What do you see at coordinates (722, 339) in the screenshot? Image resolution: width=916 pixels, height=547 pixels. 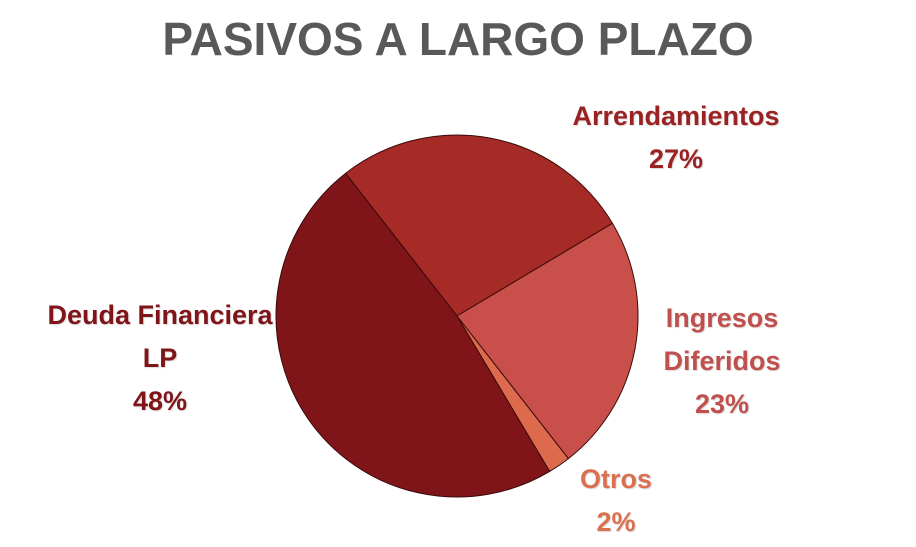 I see `category-label: Ingresos Diferidos` at bounding box center [722, 339].